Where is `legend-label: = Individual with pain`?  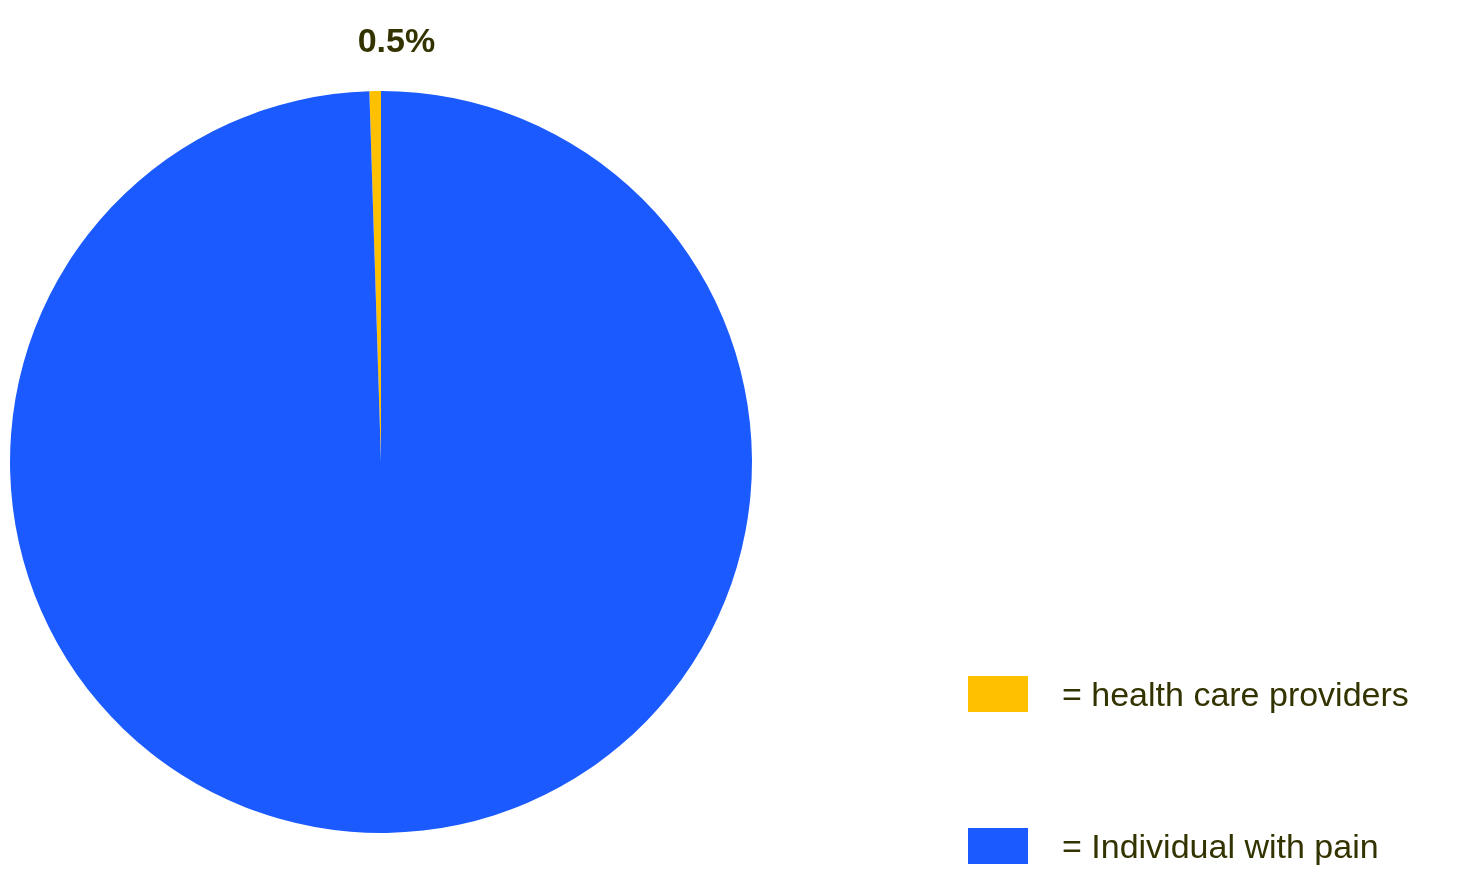
legend-label: = Individual with pain is located at coordinates (1220, 846).